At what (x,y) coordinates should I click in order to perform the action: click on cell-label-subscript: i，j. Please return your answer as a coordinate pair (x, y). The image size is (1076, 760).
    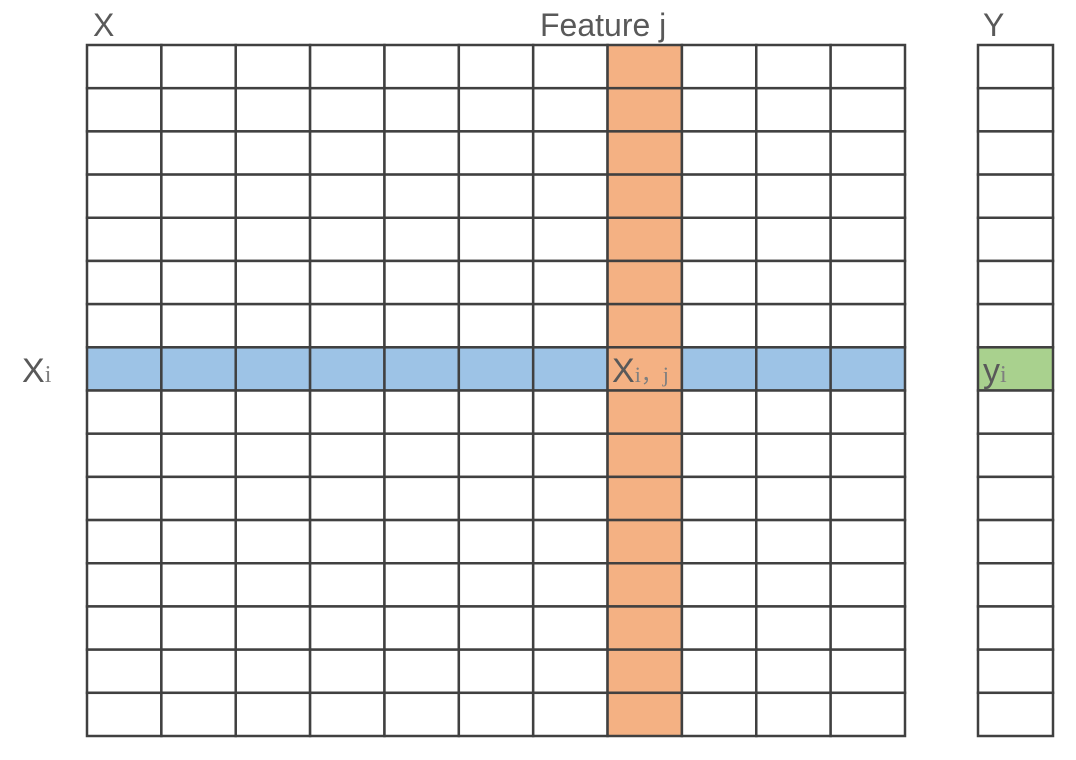
    Looking at the image, I should click on (652, 374).